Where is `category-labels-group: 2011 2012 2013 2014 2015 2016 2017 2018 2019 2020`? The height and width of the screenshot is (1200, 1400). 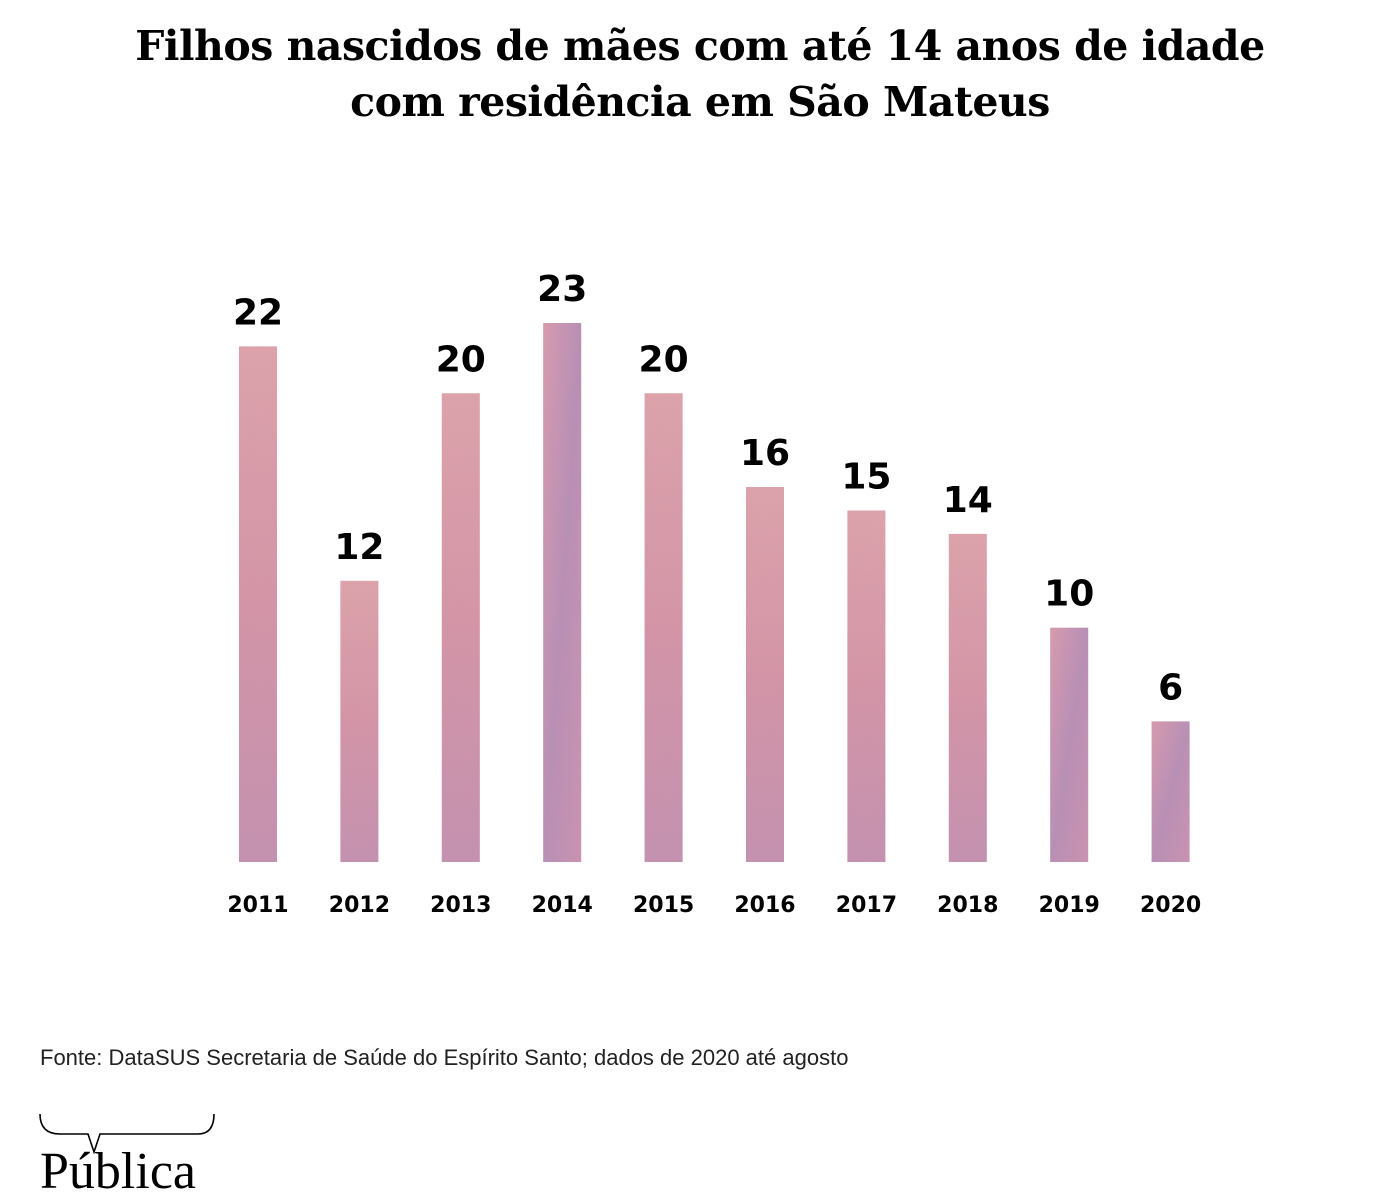 category-labels-group: 2011 2012 2013 2014 2015 2016 2017 2018 2019 2020 is located at coordinates (714, 905).